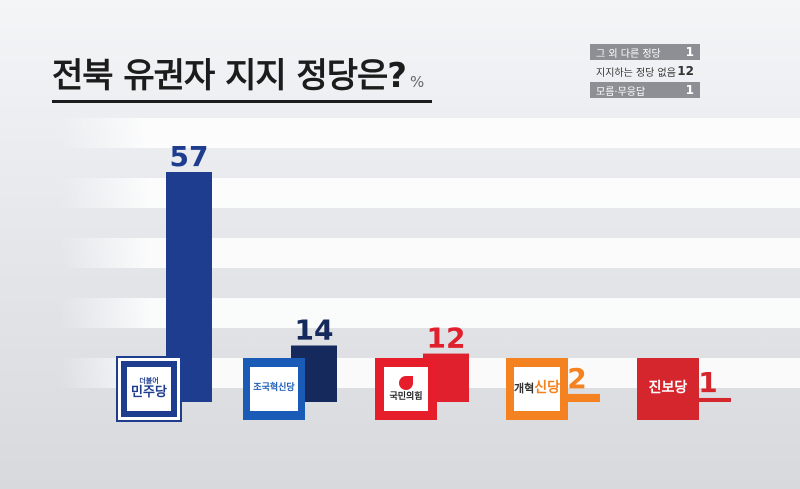 This screenshot has height=489, width=800. I want to click on background-stripe, so click(430, 133).